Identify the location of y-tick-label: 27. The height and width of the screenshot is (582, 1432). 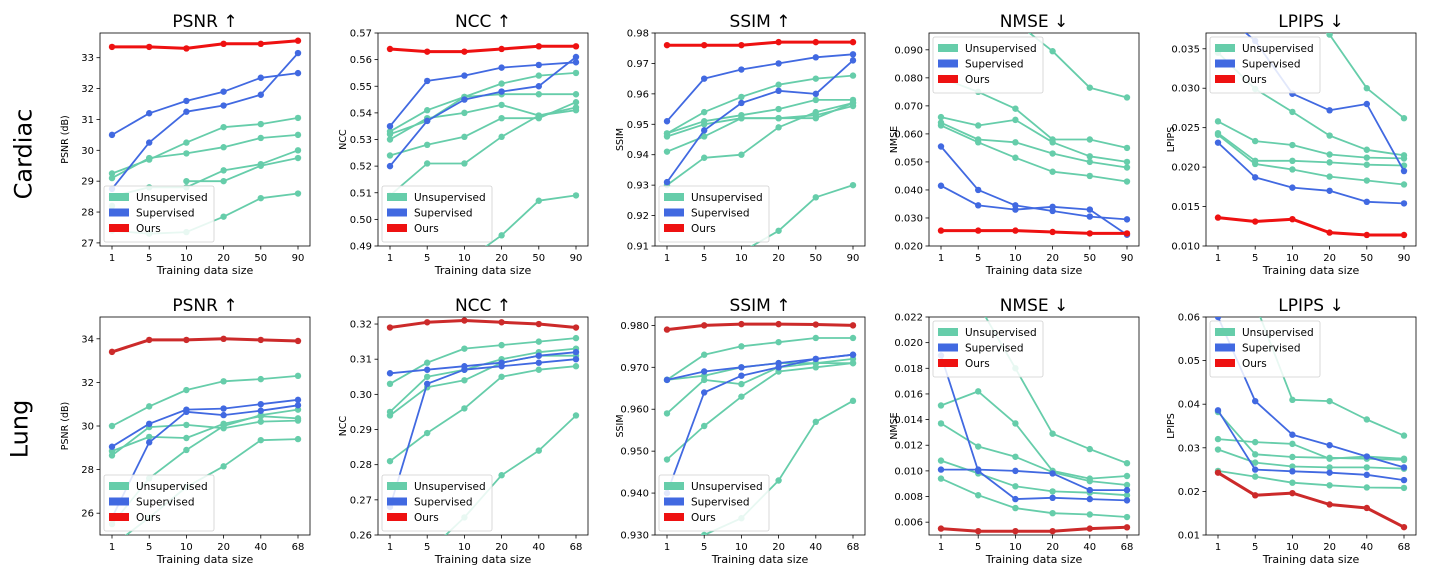
(87, 243).